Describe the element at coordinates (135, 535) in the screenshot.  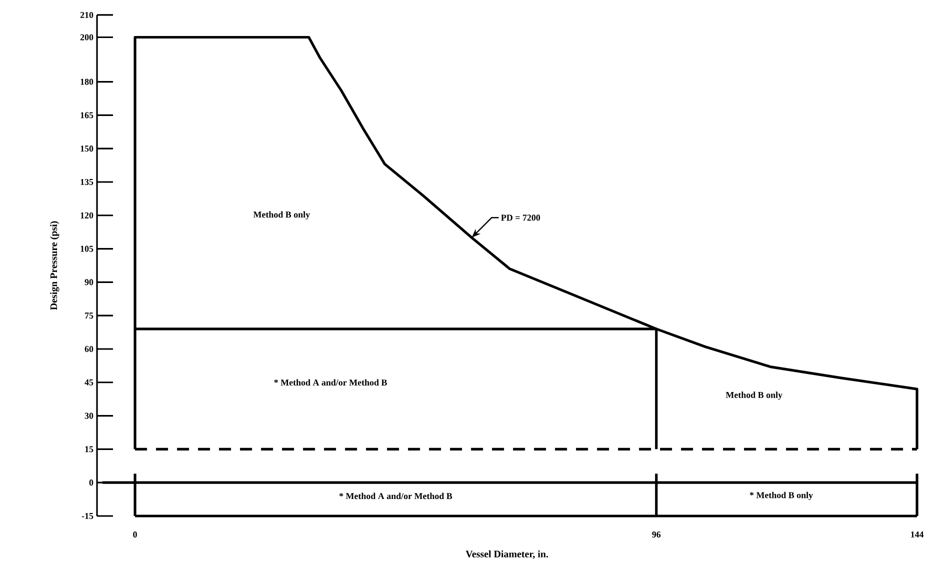
I see `x-tick-label: 0` at that location.